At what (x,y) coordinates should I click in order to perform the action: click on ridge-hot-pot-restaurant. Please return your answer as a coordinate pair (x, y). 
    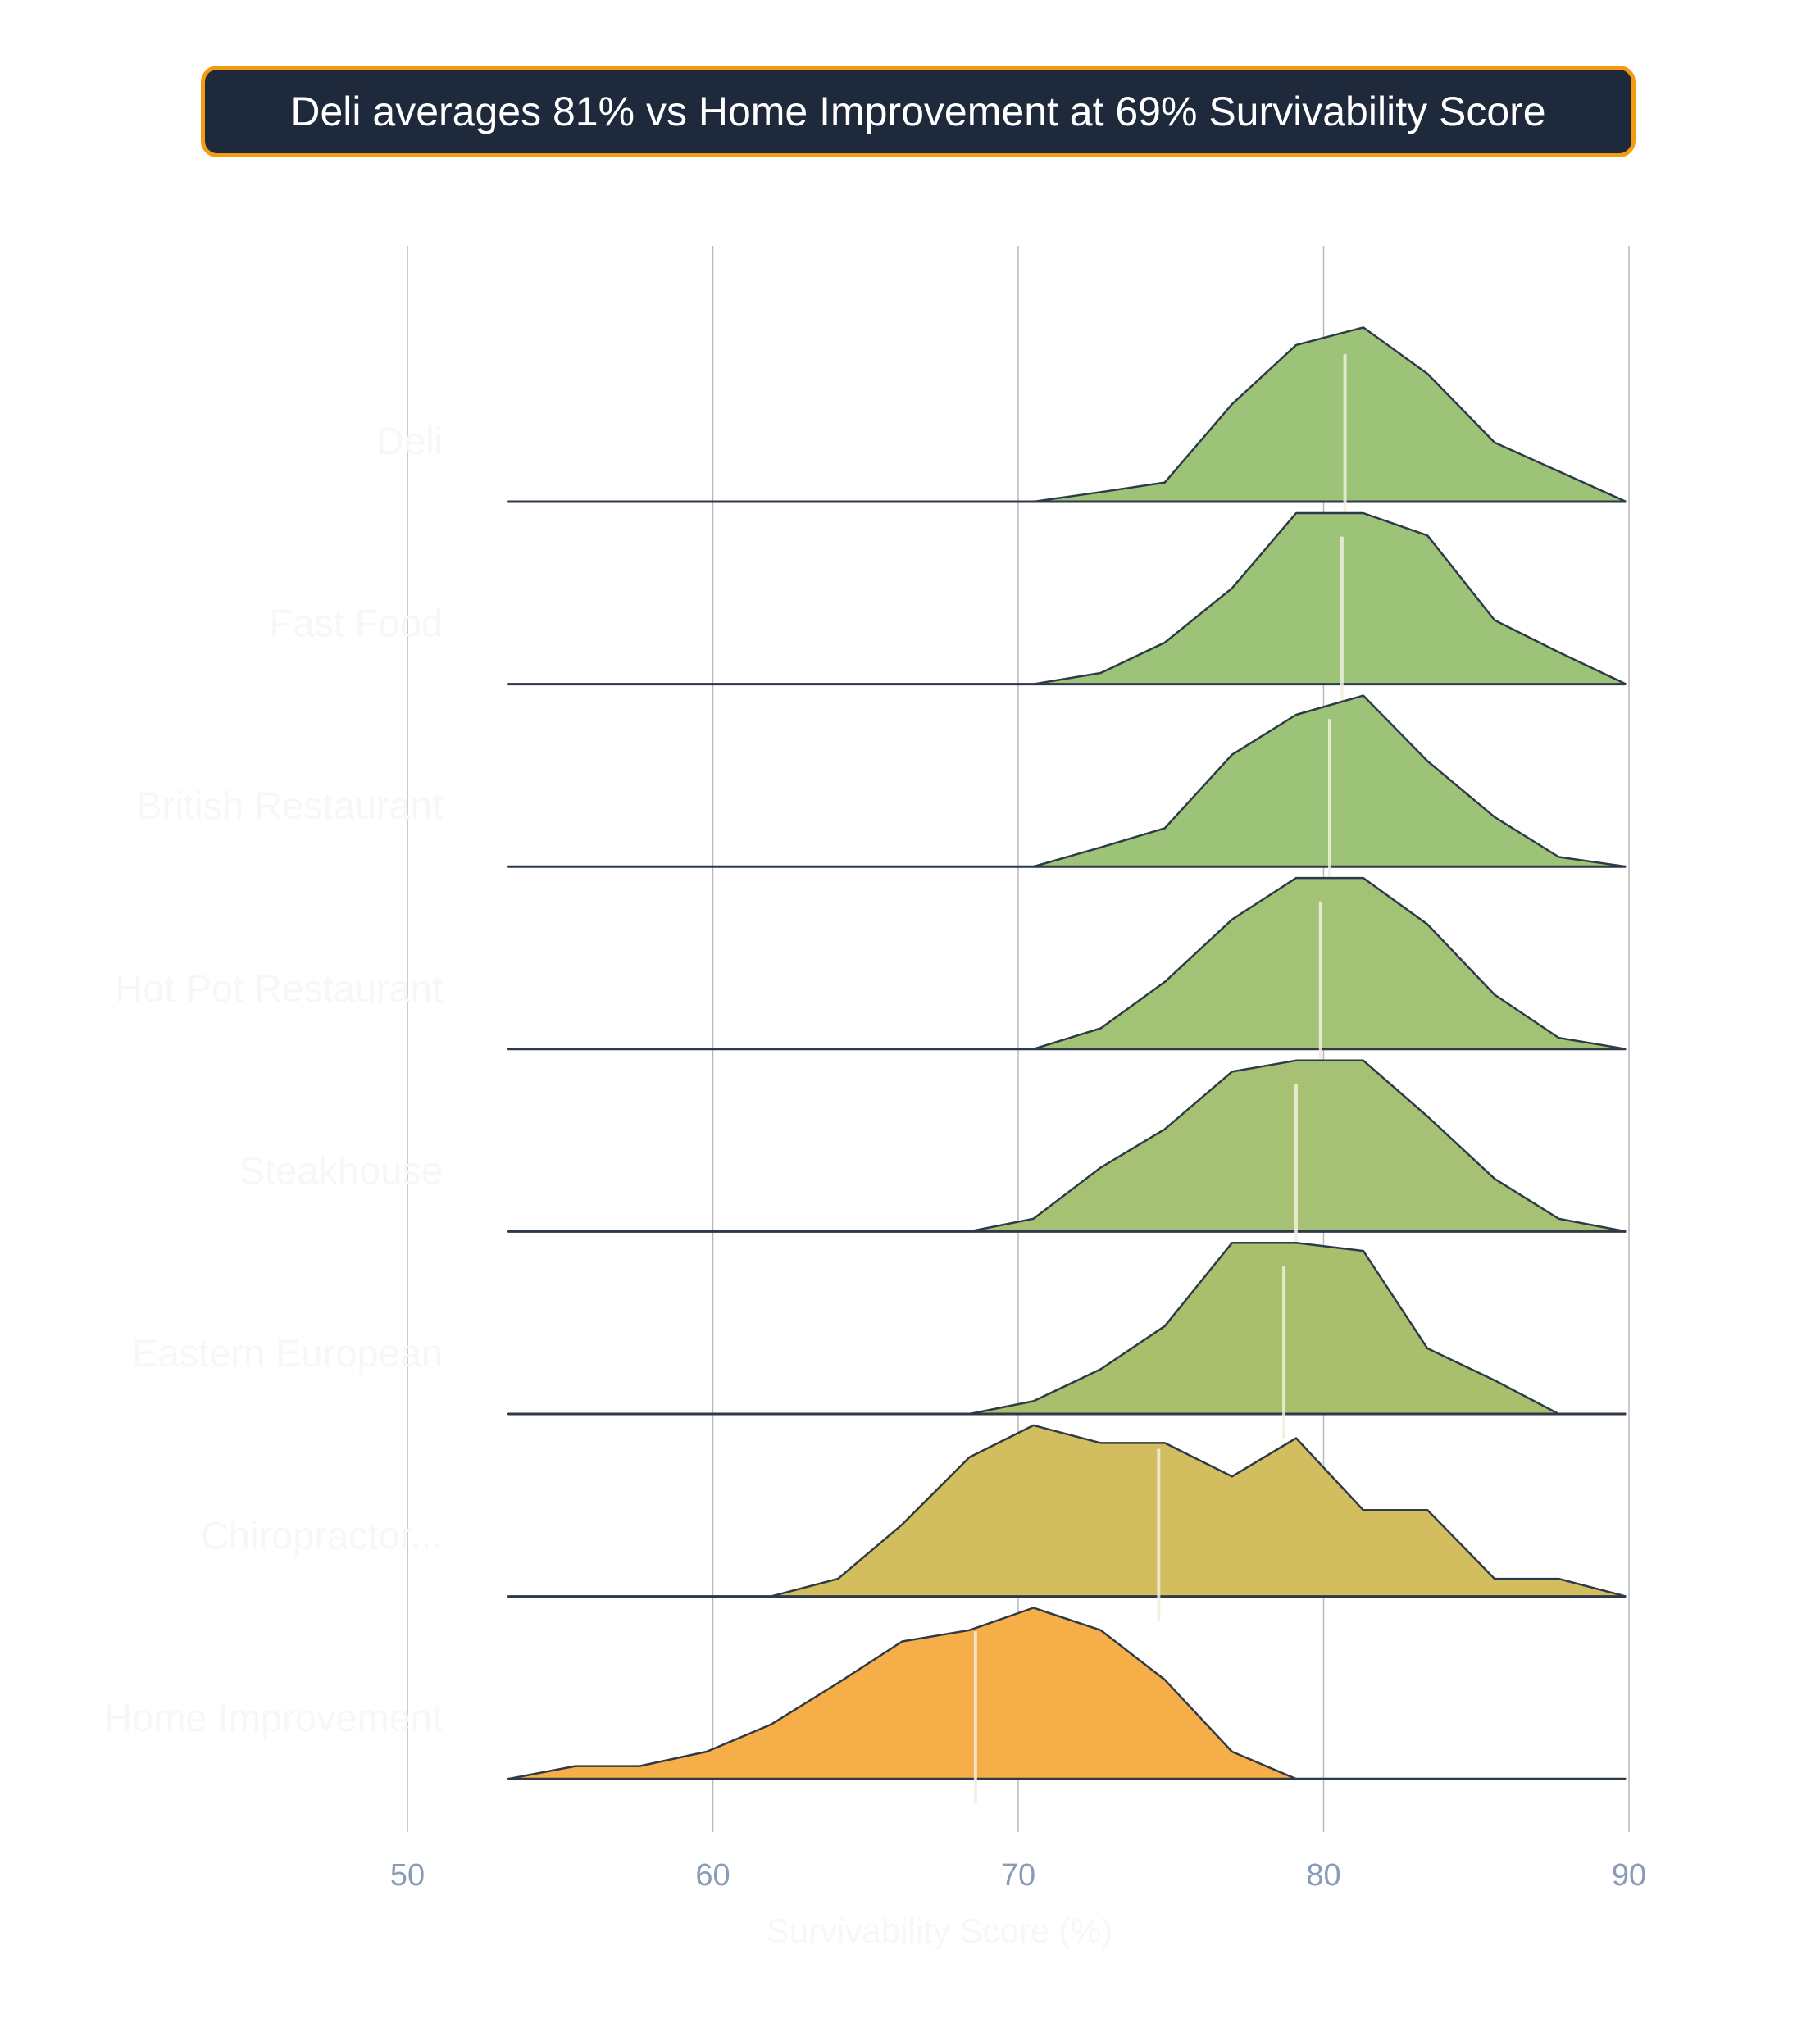
    Looking at the image, I should click on (1067, 975).